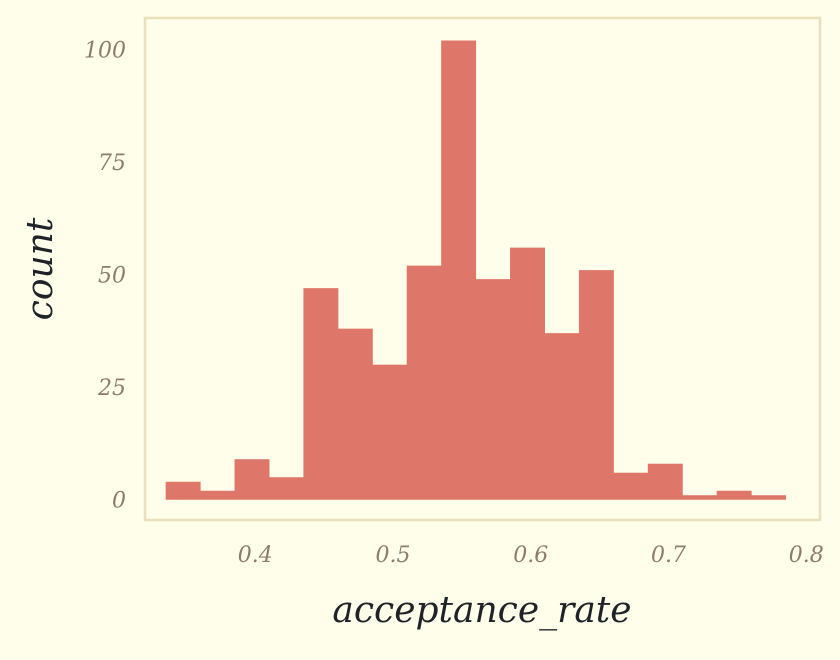 This screenshot has height=660, width=840. Describe the element at coordinates (255, 555) in the screenshot. I see `x-tick-label: 0.4` at that location.